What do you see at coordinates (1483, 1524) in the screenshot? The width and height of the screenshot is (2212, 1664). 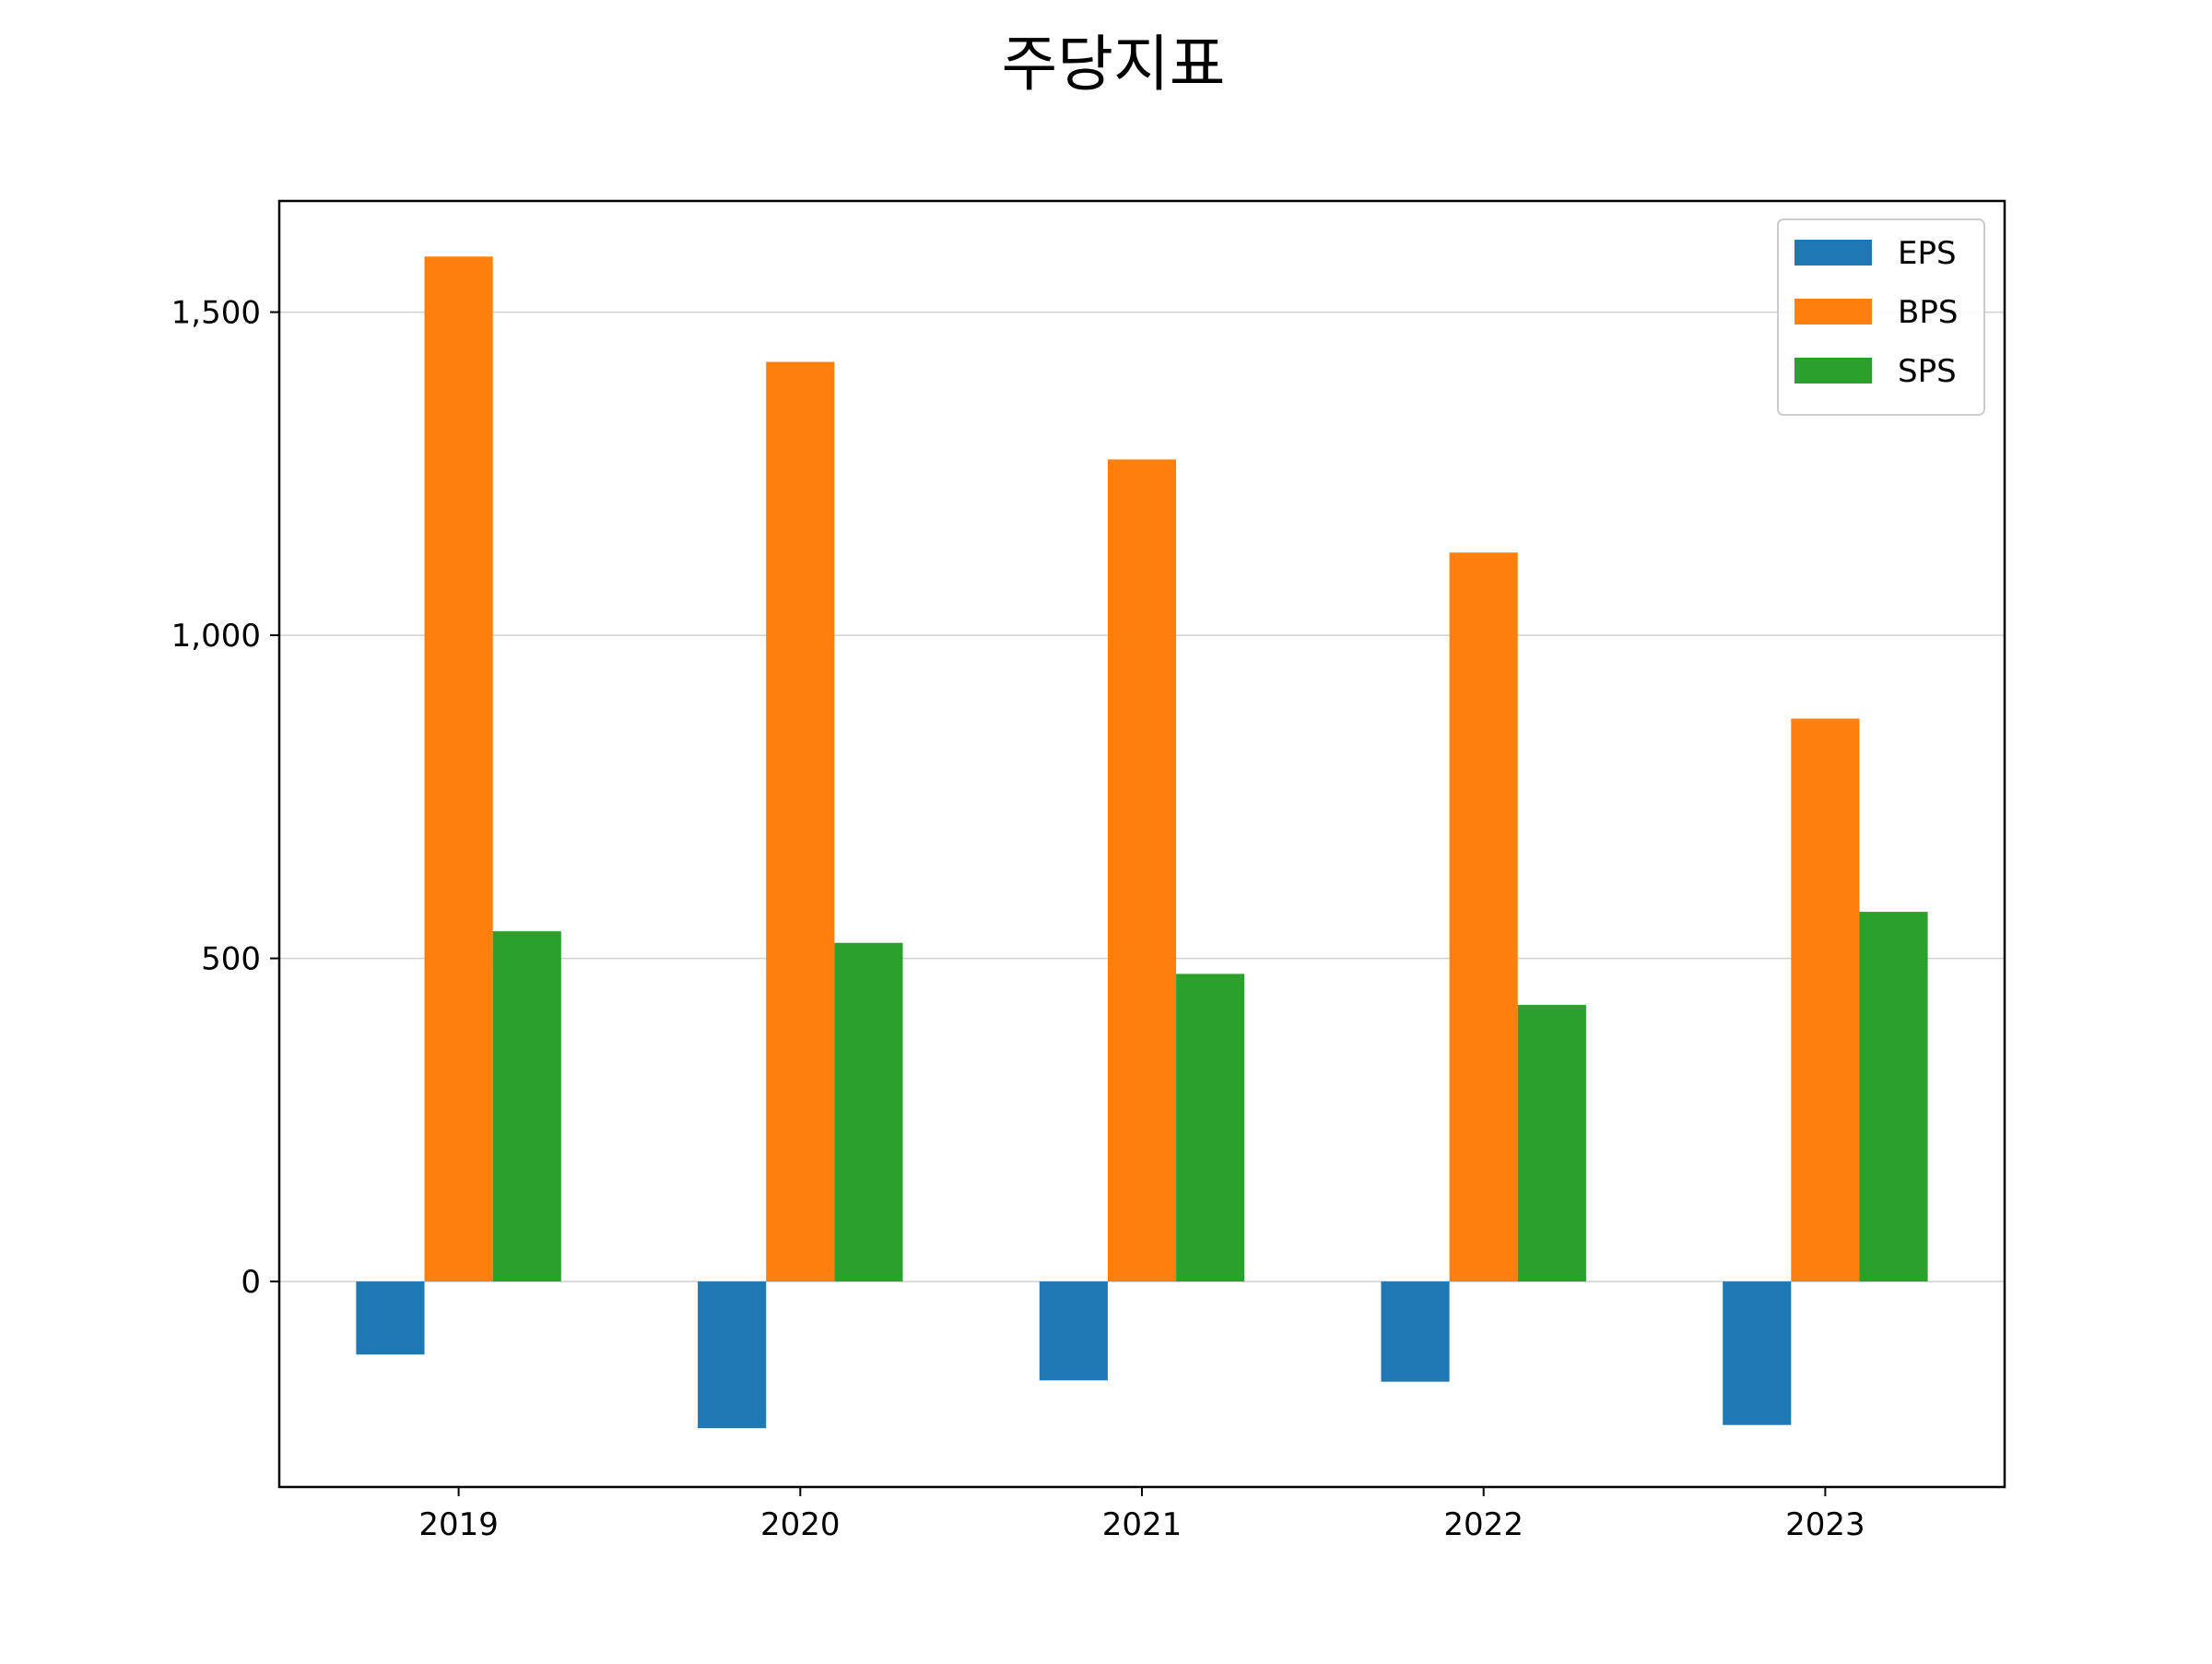 I see `x-tick-label: 2022` at bounding box center [1483, 1524].